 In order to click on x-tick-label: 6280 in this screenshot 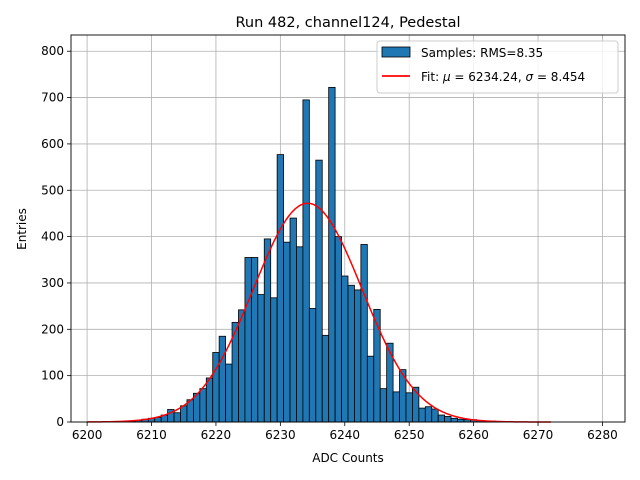, I will do `click(602, 435)`.